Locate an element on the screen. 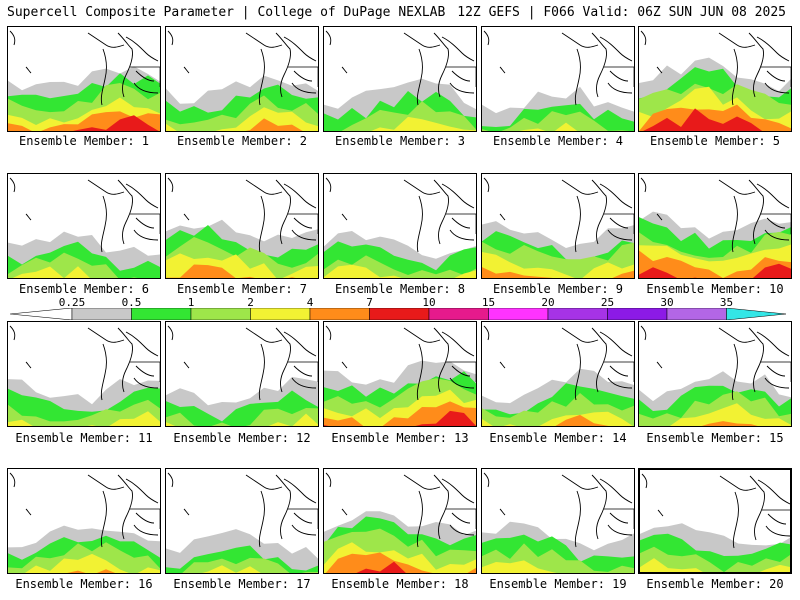 Image resolution: width=800 pixels, height=600 pixels. ensemble-member-label: Ensemble Member: 6 is located at coordinates (84, 289).